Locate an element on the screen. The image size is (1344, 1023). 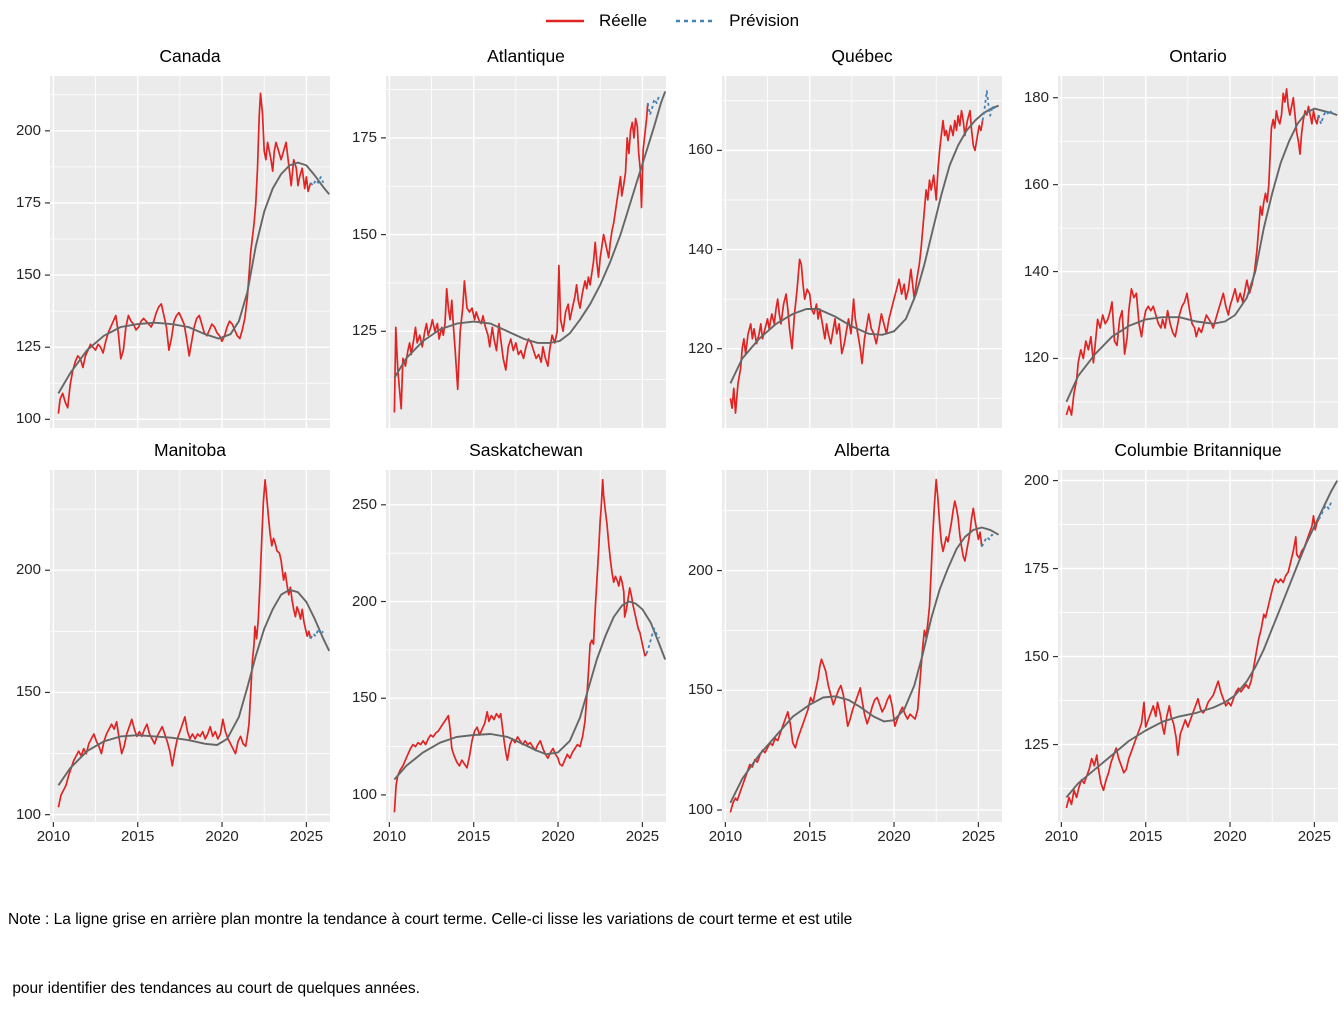
panel-canada: Canada 100 125 150 175 200 is located at coordinates (168, 237).